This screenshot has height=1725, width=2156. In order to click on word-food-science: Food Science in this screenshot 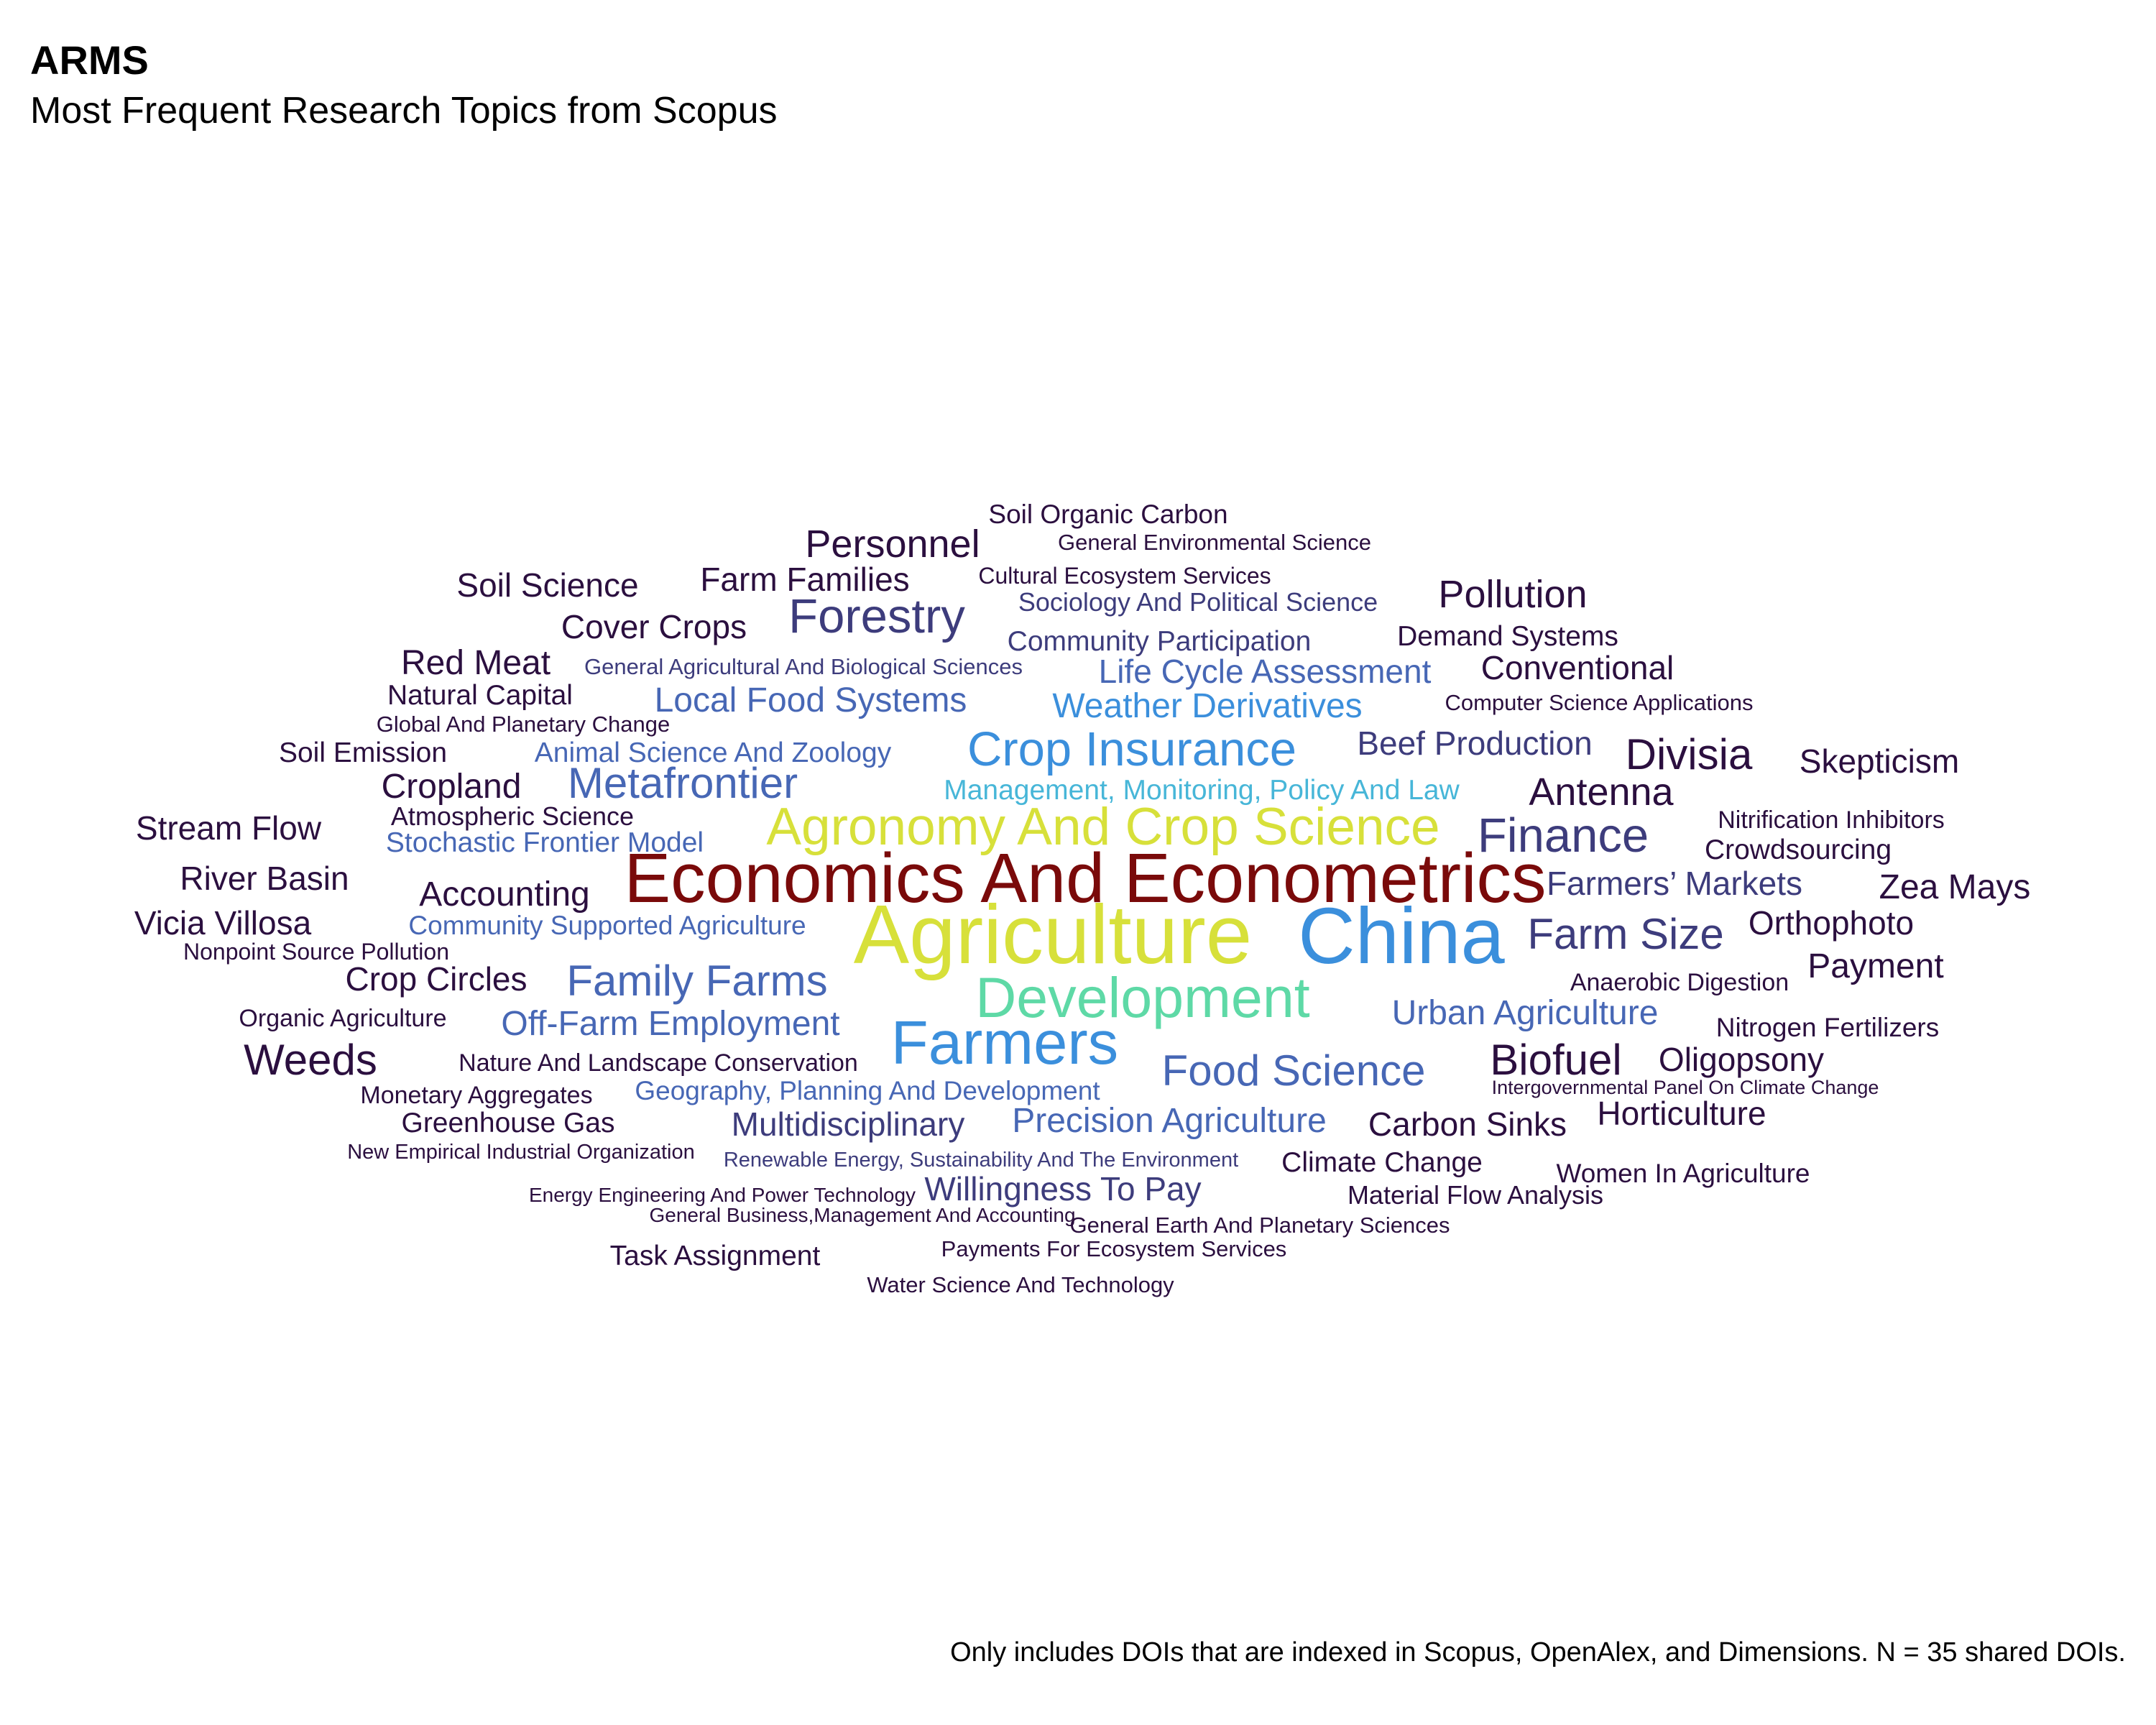, I will do `click(1294, 1070)`.